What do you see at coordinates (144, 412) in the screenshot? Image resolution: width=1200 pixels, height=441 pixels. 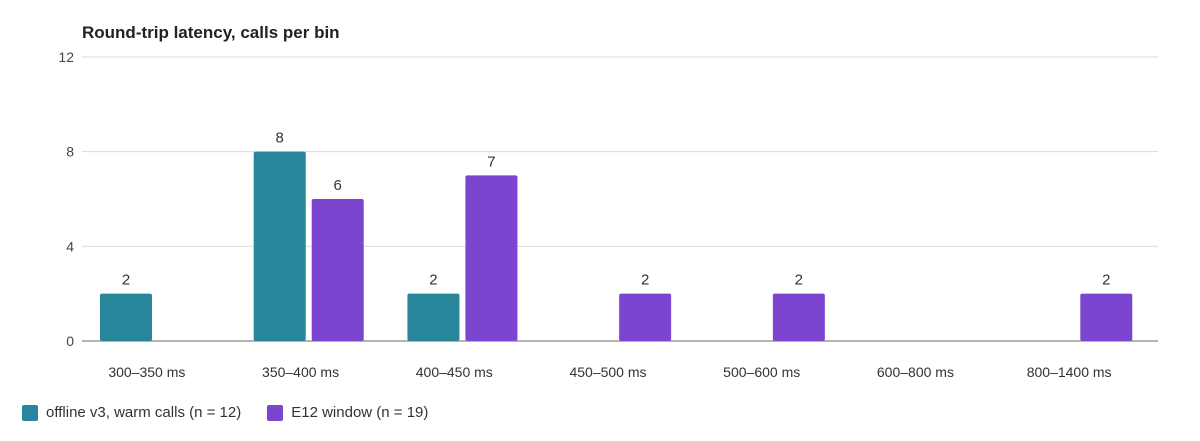 I see `legend-label: offline v3, warm calls (n = 12)` at bounding box center [144, 412].